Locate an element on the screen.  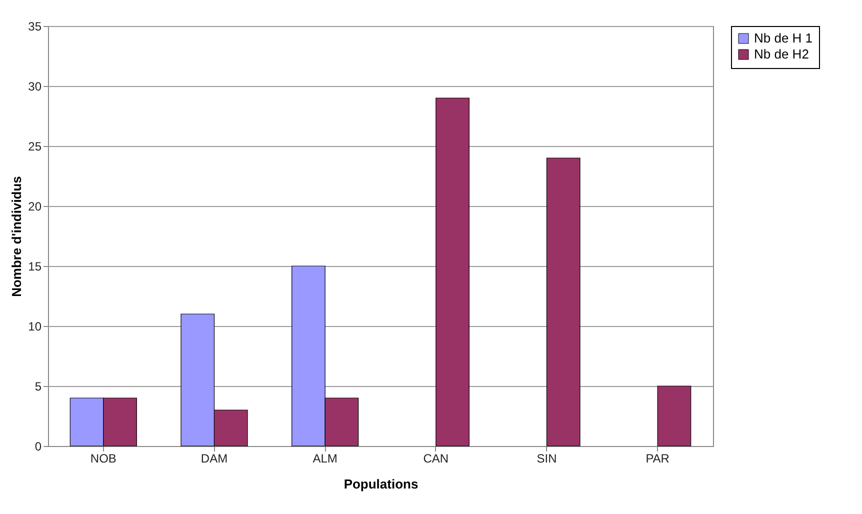
x-tick-label: NOB is located at coordinates (103, 459).